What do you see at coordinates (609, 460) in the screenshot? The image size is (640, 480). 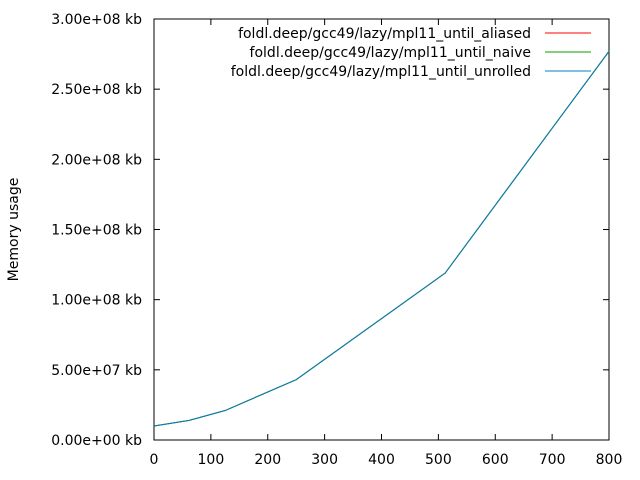 I see `x-tick-label: 800` at bounding box center [609, 460].